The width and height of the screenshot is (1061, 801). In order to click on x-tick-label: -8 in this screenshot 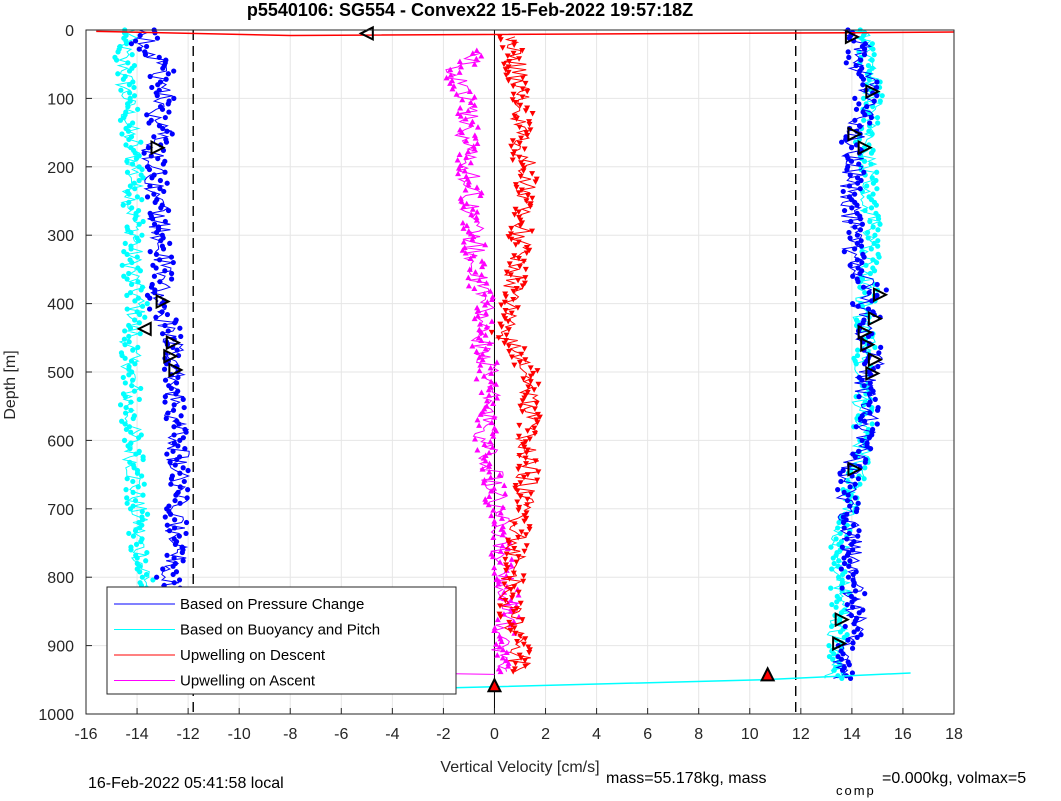, I will do `click(290, 734)`.